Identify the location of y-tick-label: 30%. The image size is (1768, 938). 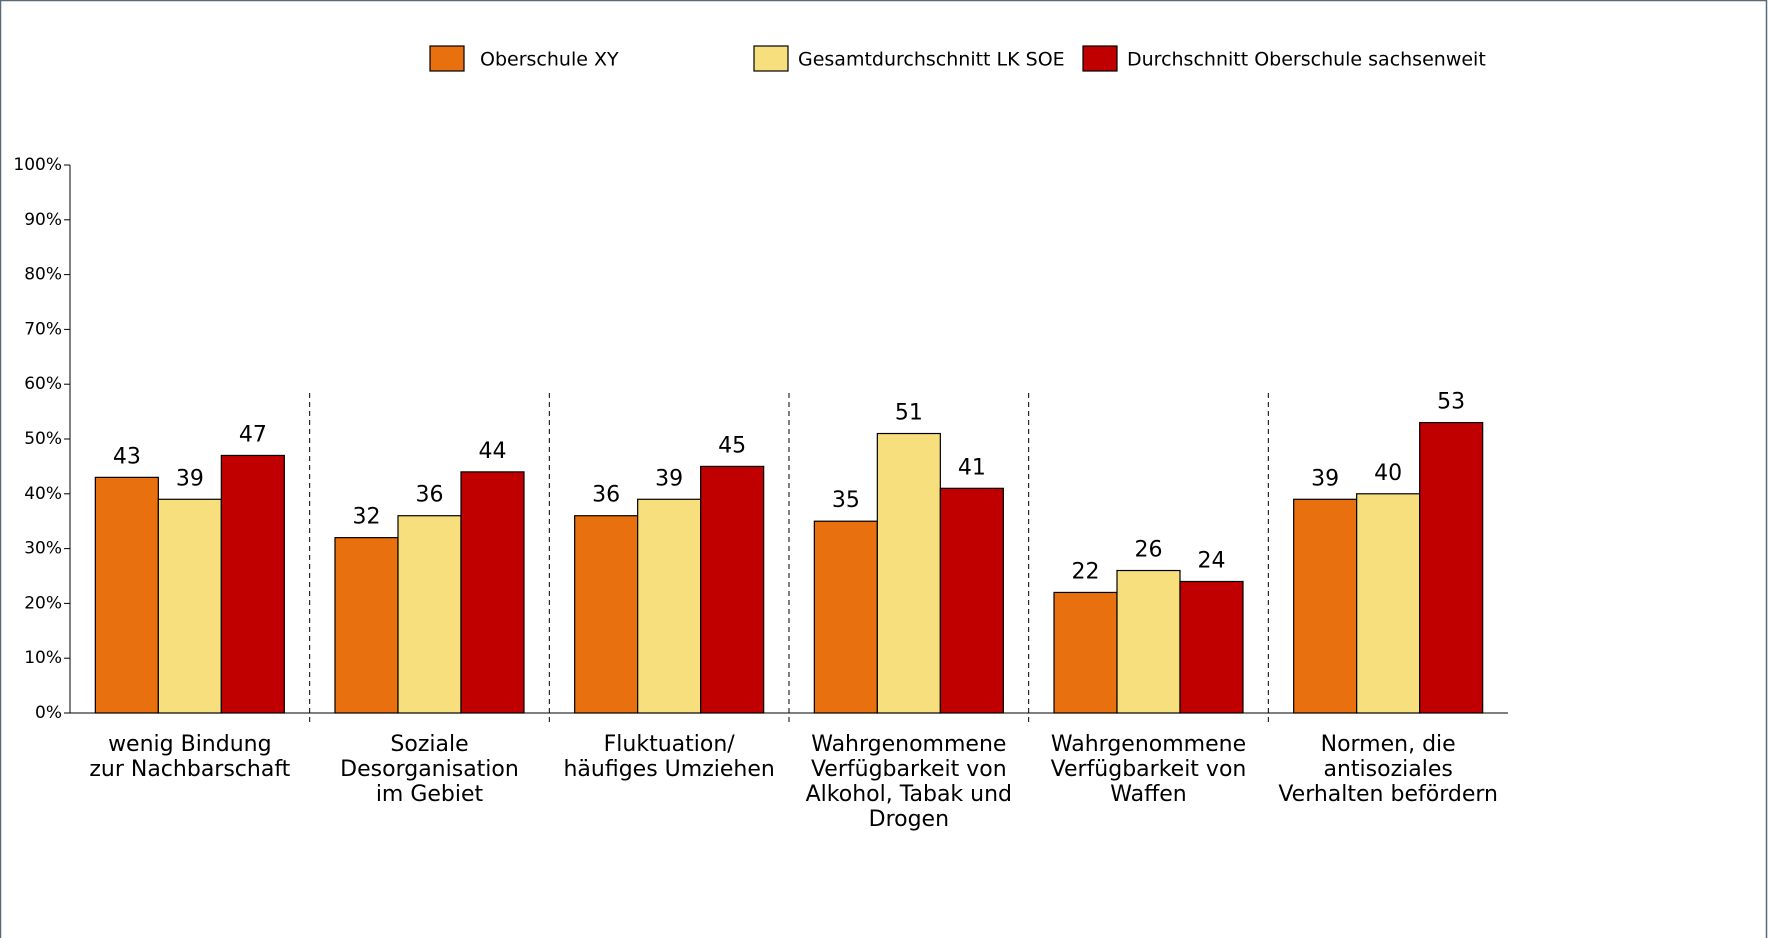
(43, 549).